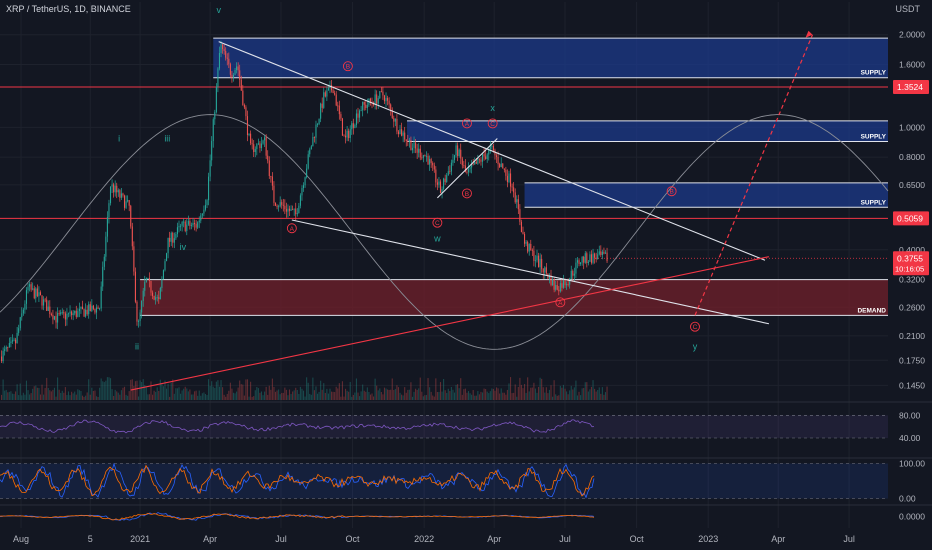 This screenshot has height=550, width=932. What do you see at coordinates (912, 250) in the screenshot?
I see `y-tick-label: 0.4000` at bounding box center [912, 250].